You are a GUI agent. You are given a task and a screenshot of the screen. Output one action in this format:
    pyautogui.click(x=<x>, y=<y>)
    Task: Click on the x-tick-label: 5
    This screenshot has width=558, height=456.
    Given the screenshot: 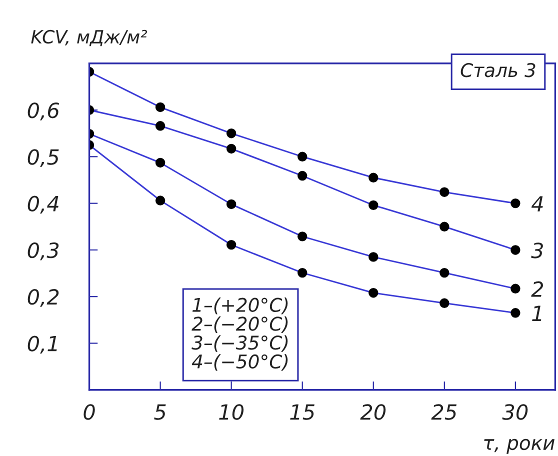 What is the action you would take?
    pyautogui.click(x=160, y=412)
    